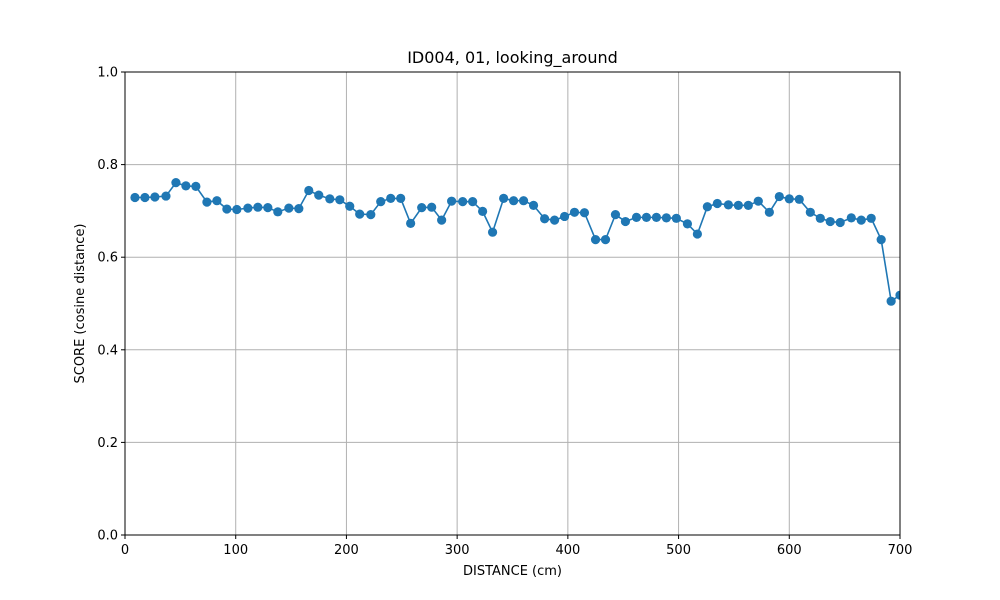 Image resolution: width=1000 pixels, height=600 pixels. What do you see at coordinates (107, 73) in the screenshot?
I see `y-tick-label: 1.0` at bounding box center [107, 73].